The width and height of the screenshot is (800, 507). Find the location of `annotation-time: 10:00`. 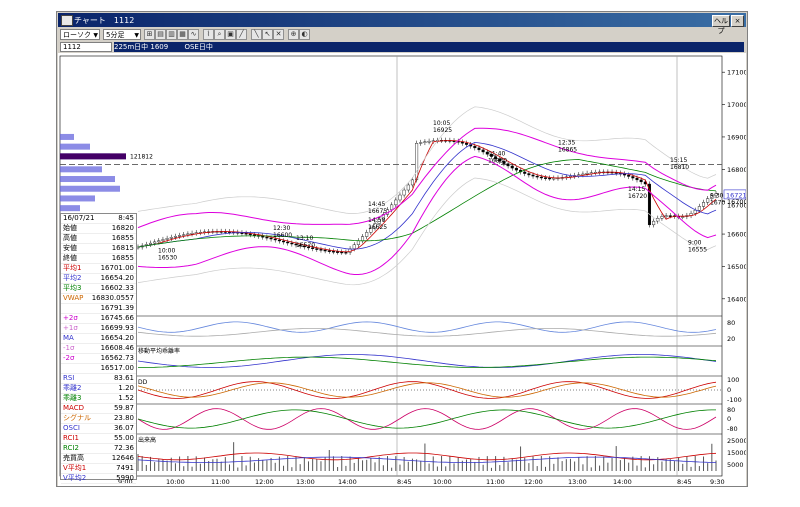

annotation-time: 10:00 is located at coordinates (166, 251).